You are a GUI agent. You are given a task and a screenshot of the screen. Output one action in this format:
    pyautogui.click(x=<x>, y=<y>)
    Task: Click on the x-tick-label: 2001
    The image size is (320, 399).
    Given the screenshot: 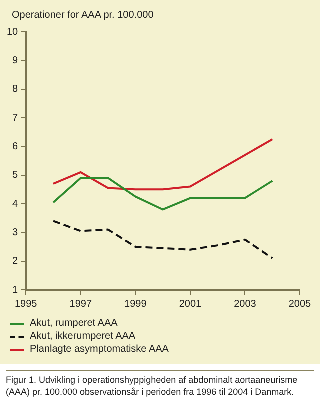 What is the action you would take?
    pyautogui.click(x=190, y=304)
    